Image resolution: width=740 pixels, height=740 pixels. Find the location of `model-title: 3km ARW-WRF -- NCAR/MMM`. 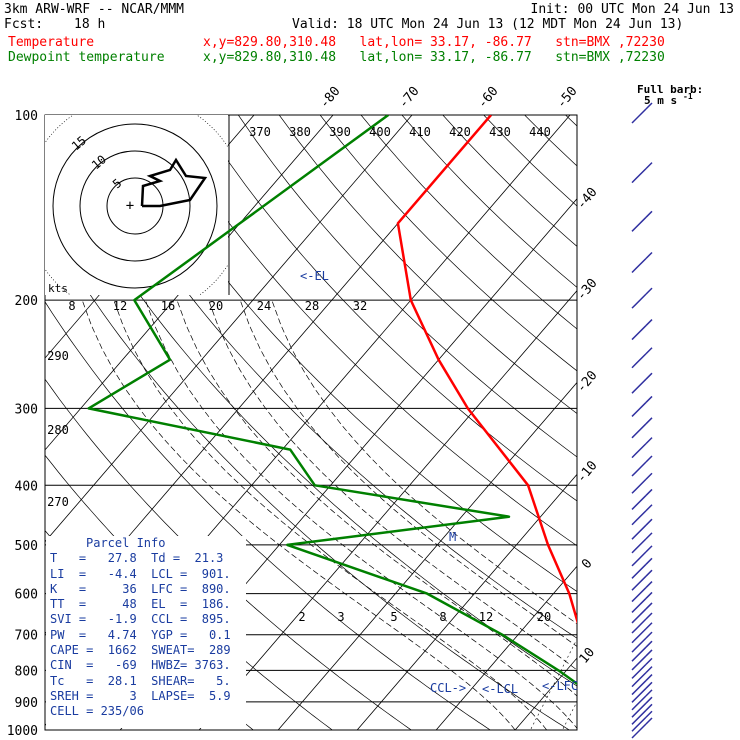

model-title: 3km ARW-WRF -- NCAR/MMM is located at coordinates (94, 9).